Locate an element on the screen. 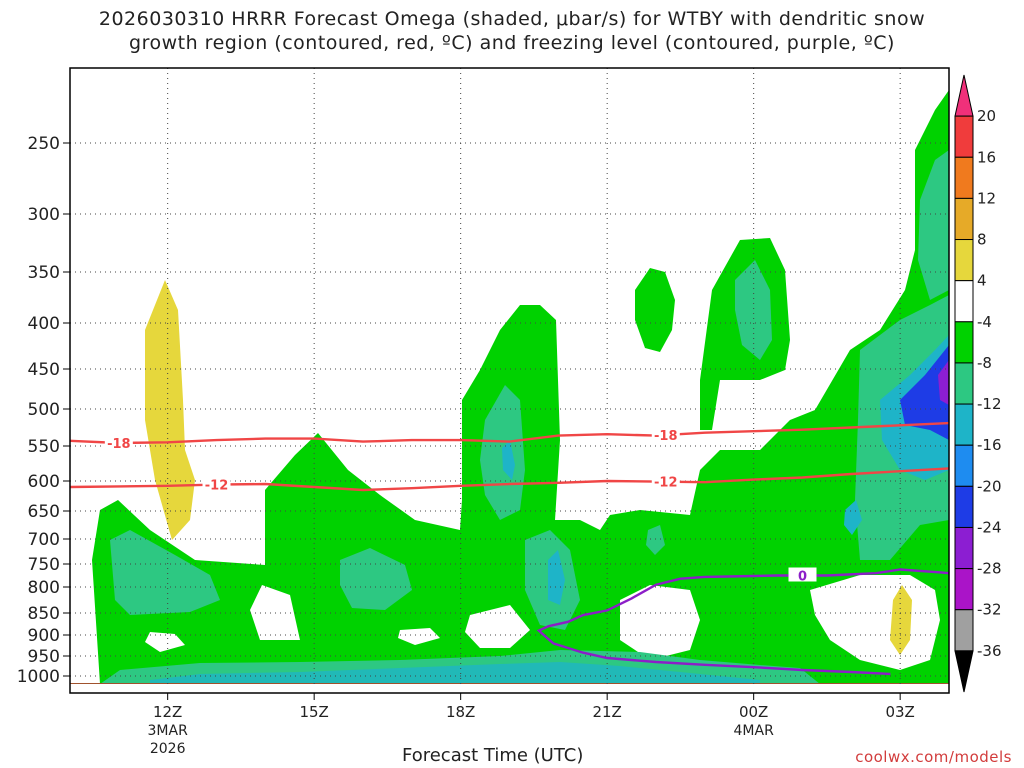  y-tick-label: 800 is located at coordinates (44, 588).